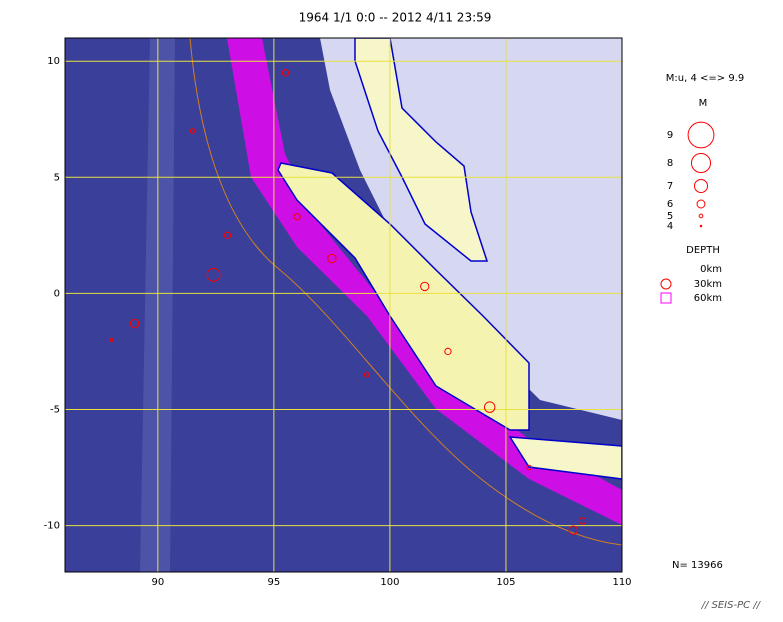  What do you see at coordinates (697, 565) in the screenshot?
I see `count-label: N= 13966` at bounding box center [697, 565].